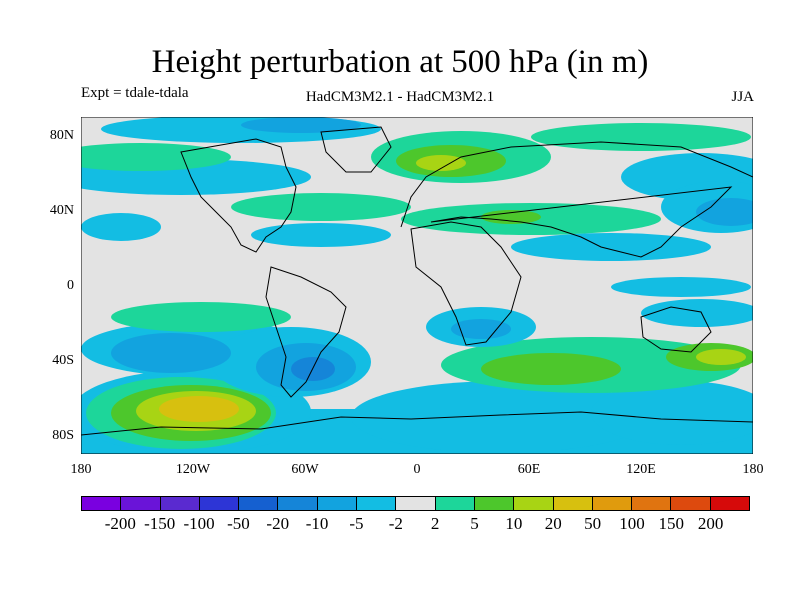  I want to click on lon-label-180w: 180, so click(81, 469).